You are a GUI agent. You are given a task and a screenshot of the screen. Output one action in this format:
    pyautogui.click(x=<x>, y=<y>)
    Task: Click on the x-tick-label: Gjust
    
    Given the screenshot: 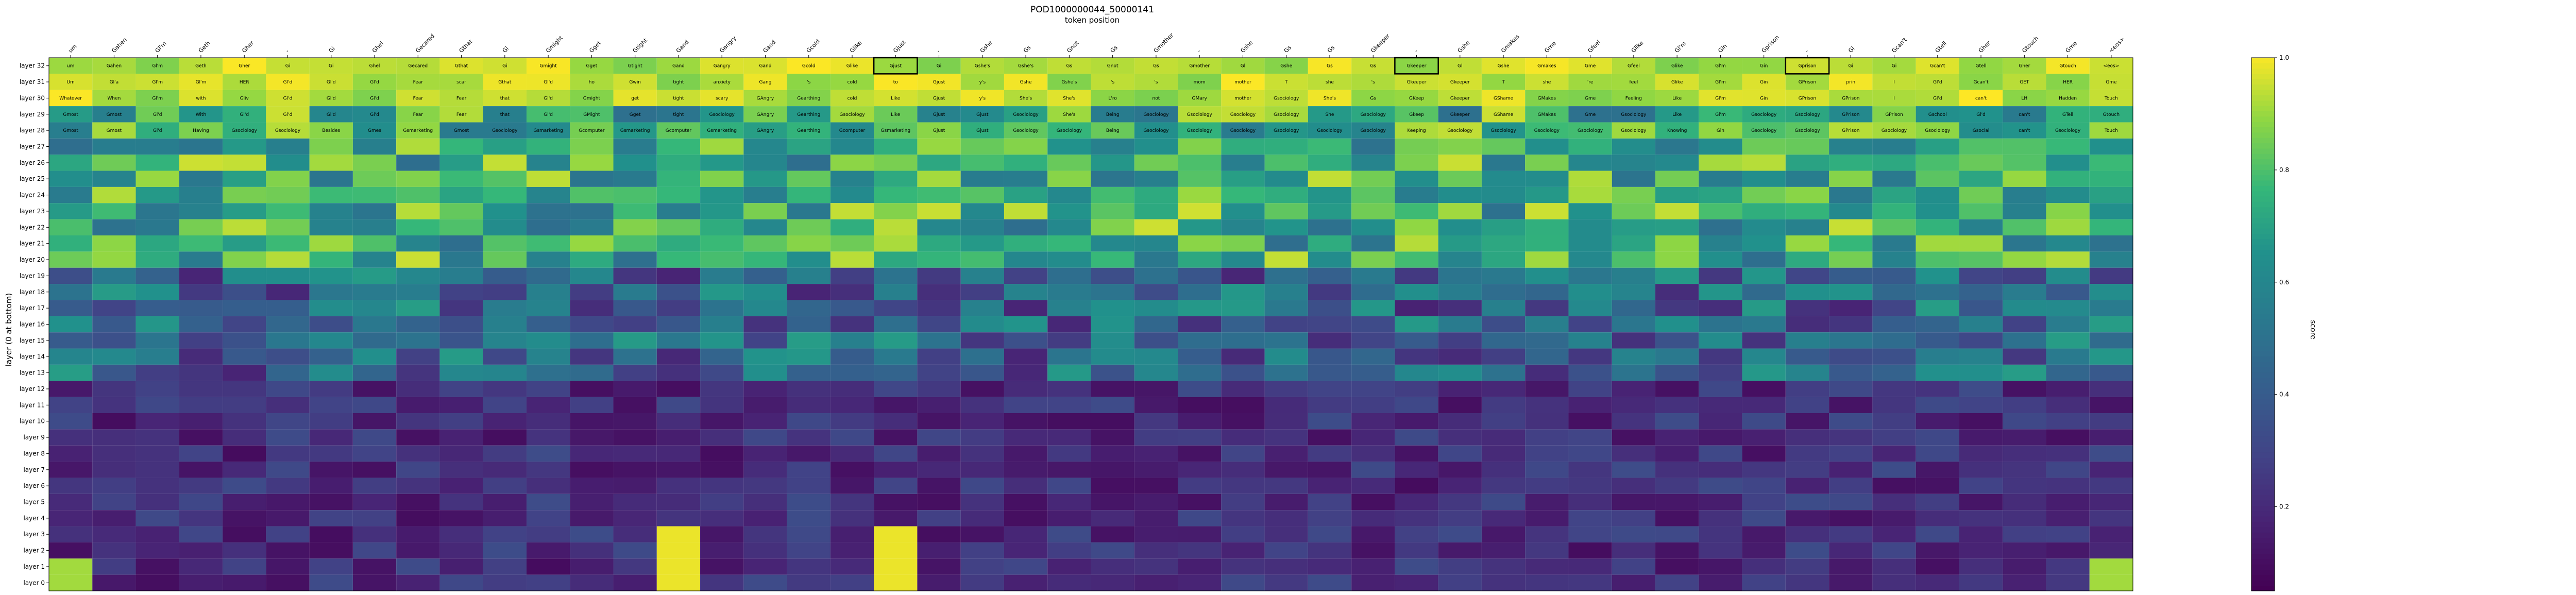 What is the action you would take?
    pyautogui.click(x=899, y=46)
    